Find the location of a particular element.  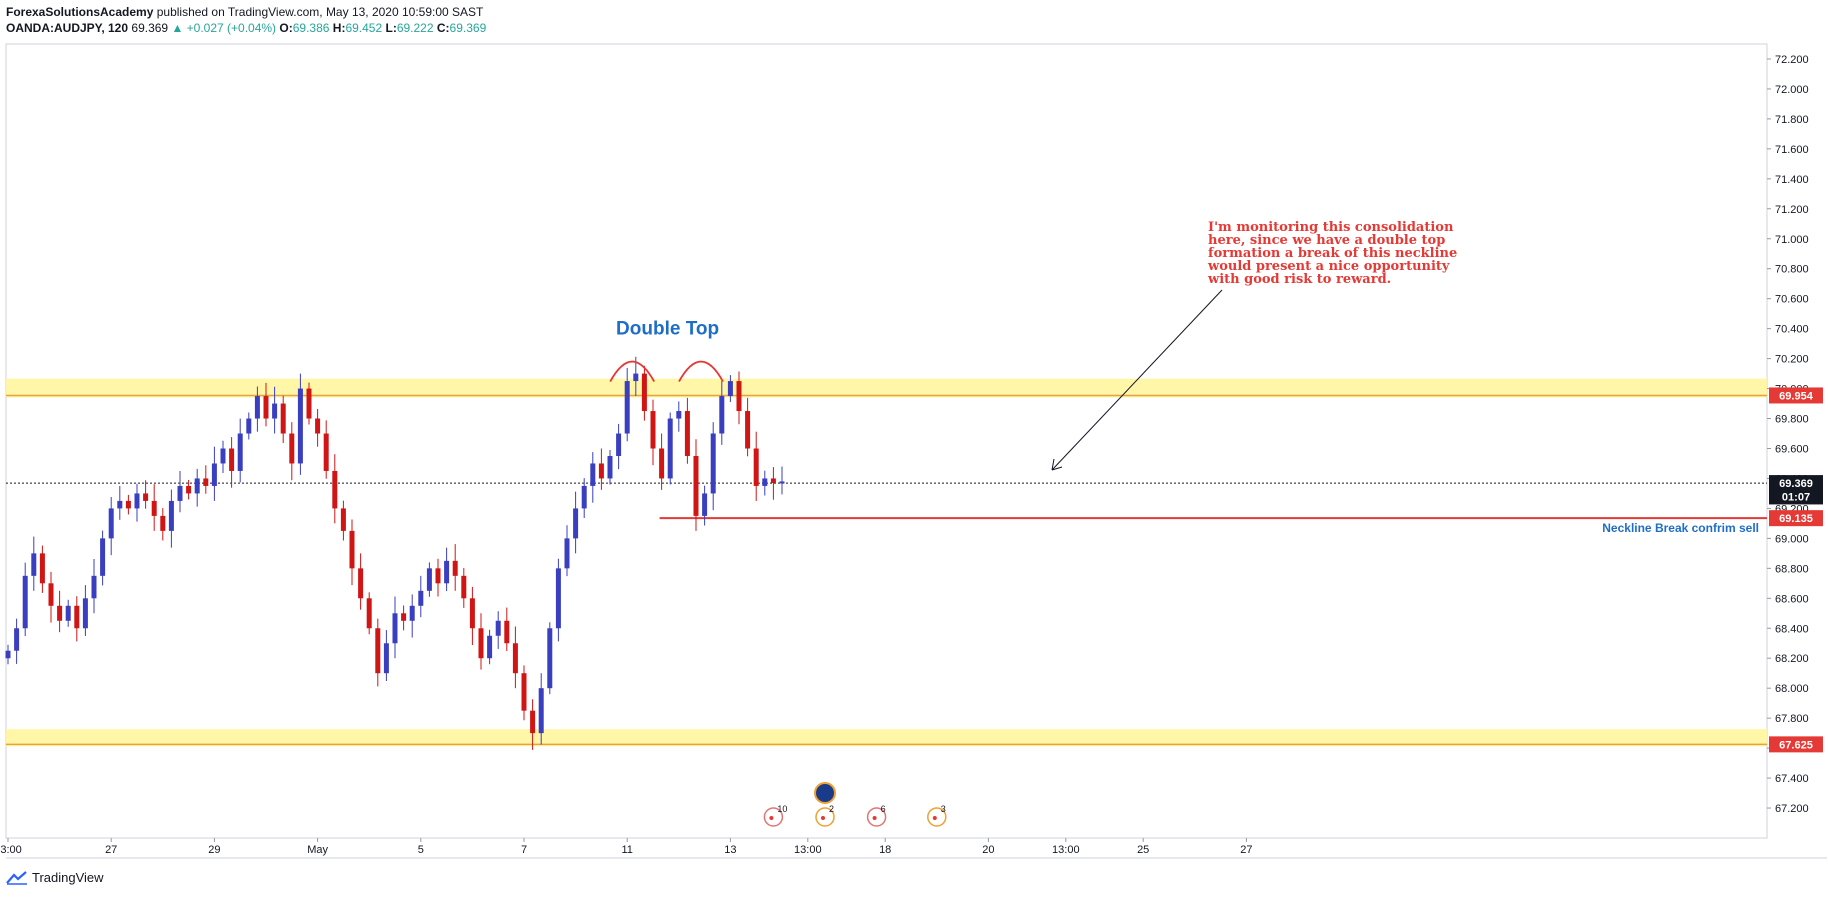

australia-flag-icon is located at coordinates (825, 793).